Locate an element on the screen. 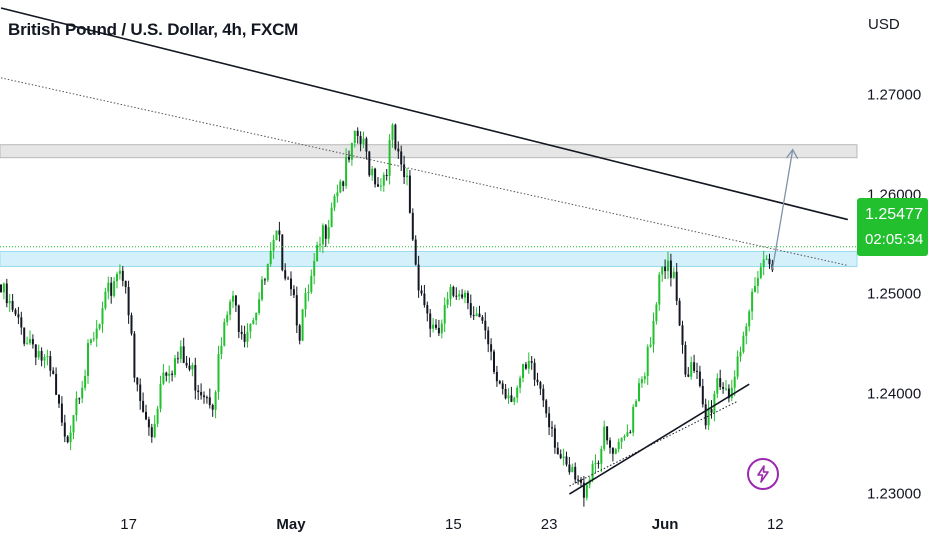 The height and width of the screenshot is (550, 932). lightning-glyph is located at coordinates (763, 474).